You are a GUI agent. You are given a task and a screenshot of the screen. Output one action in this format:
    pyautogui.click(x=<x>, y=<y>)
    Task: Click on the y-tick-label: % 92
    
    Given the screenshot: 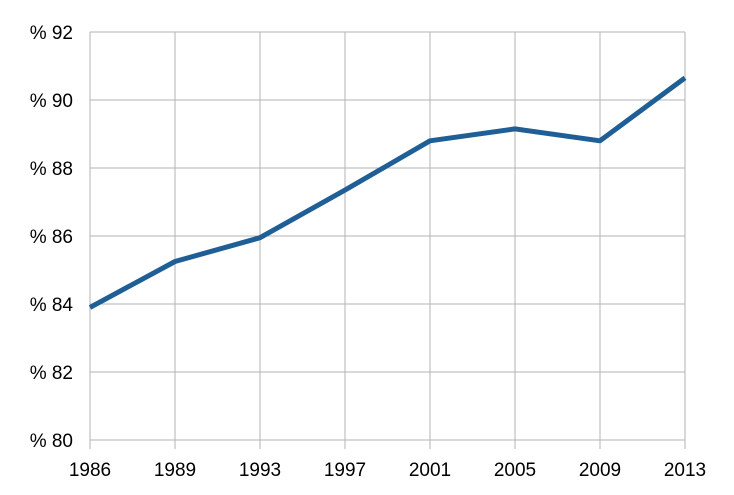 What is the action you would take?
    pyautogui.click(x=51, y=33)
    